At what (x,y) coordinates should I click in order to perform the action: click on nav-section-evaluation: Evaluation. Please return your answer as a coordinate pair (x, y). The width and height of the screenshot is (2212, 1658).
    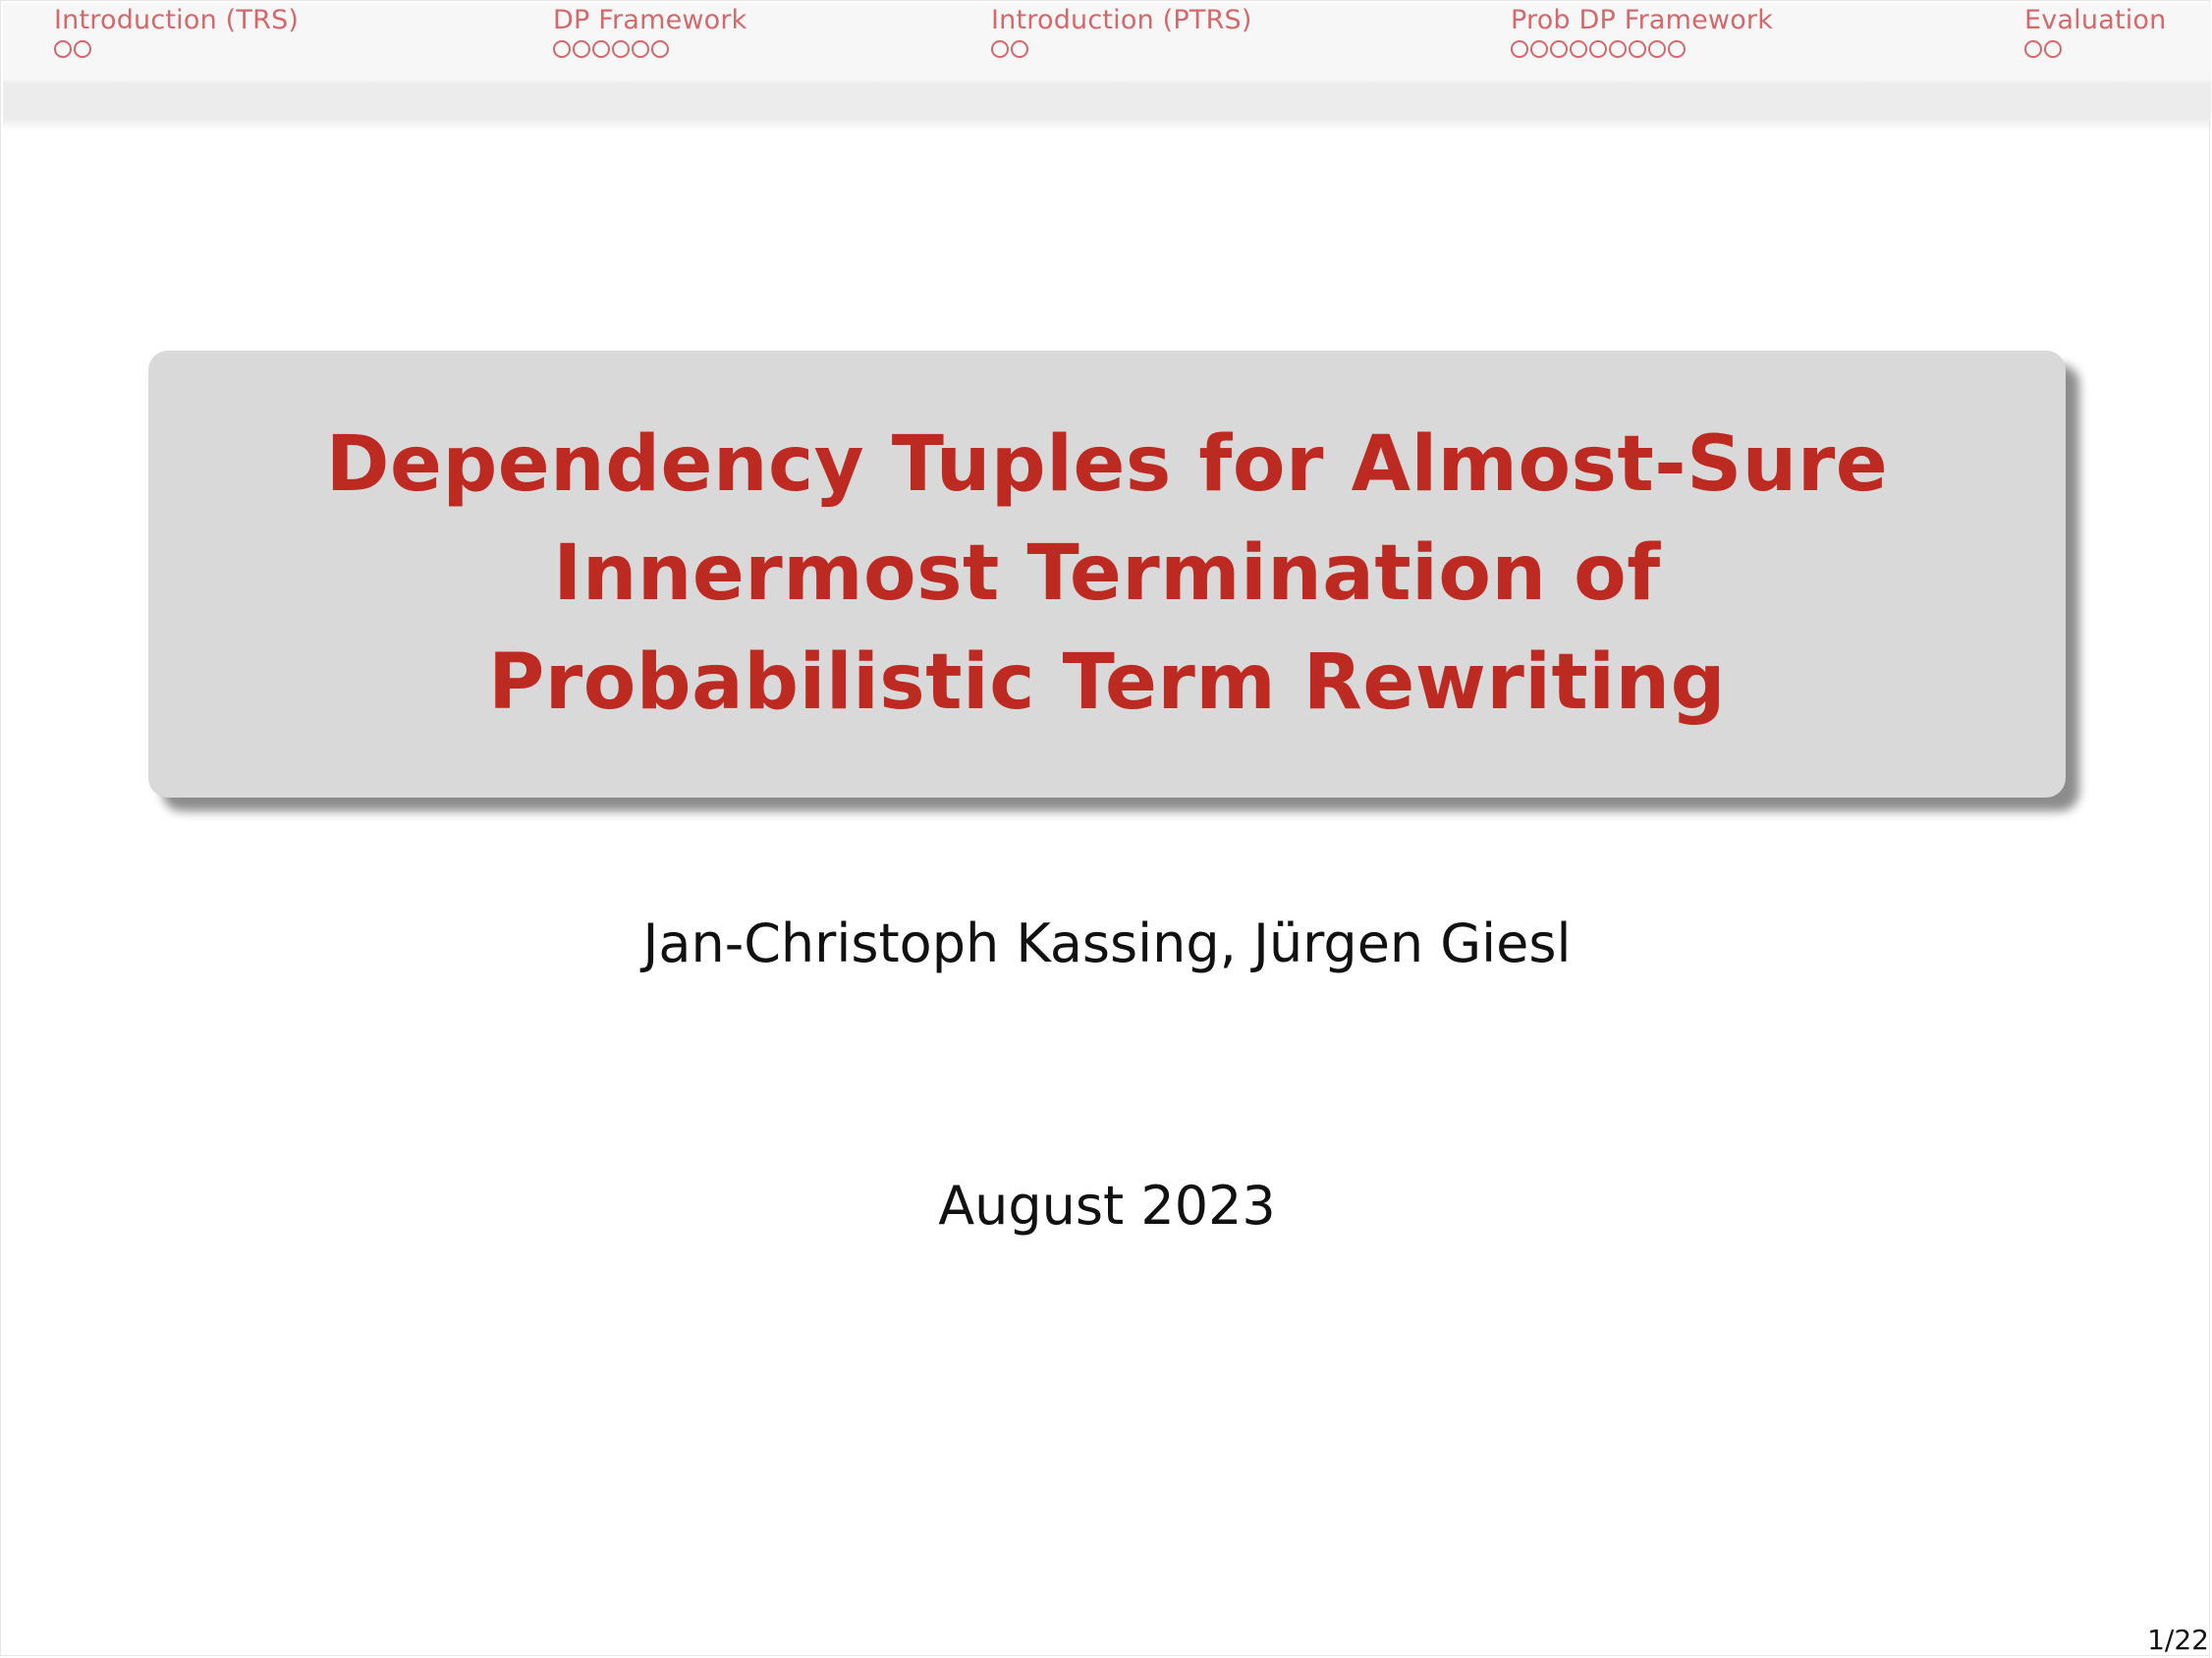
    Looking at the image, I should click on (2095, 30).